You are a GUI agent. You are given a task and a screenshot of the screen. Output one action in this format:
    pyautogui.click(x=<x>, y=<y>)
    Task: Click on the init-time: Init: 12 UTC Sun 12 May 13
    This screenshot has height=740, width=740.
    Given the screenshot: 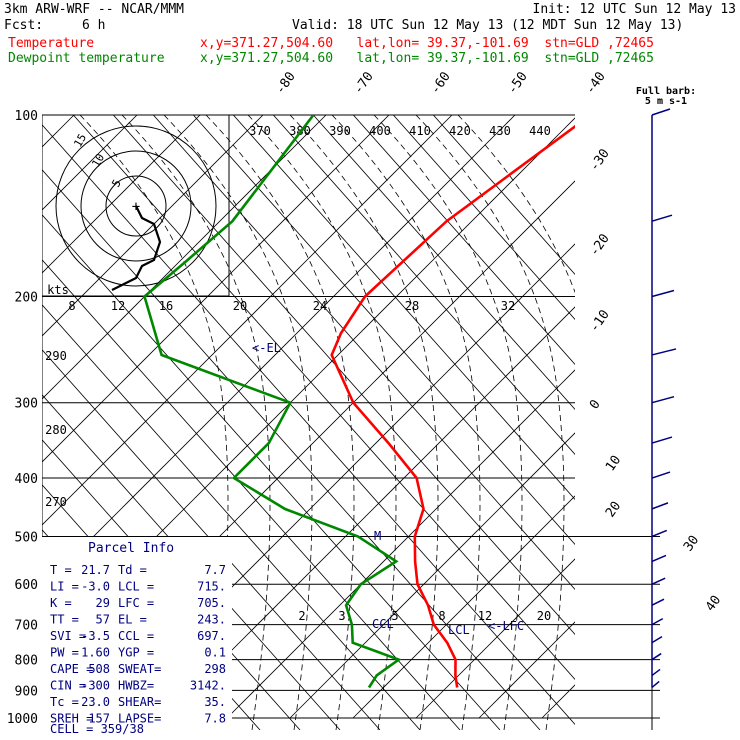 What is the action you would take?
    pyautogui.click(x=634, y=9)
    